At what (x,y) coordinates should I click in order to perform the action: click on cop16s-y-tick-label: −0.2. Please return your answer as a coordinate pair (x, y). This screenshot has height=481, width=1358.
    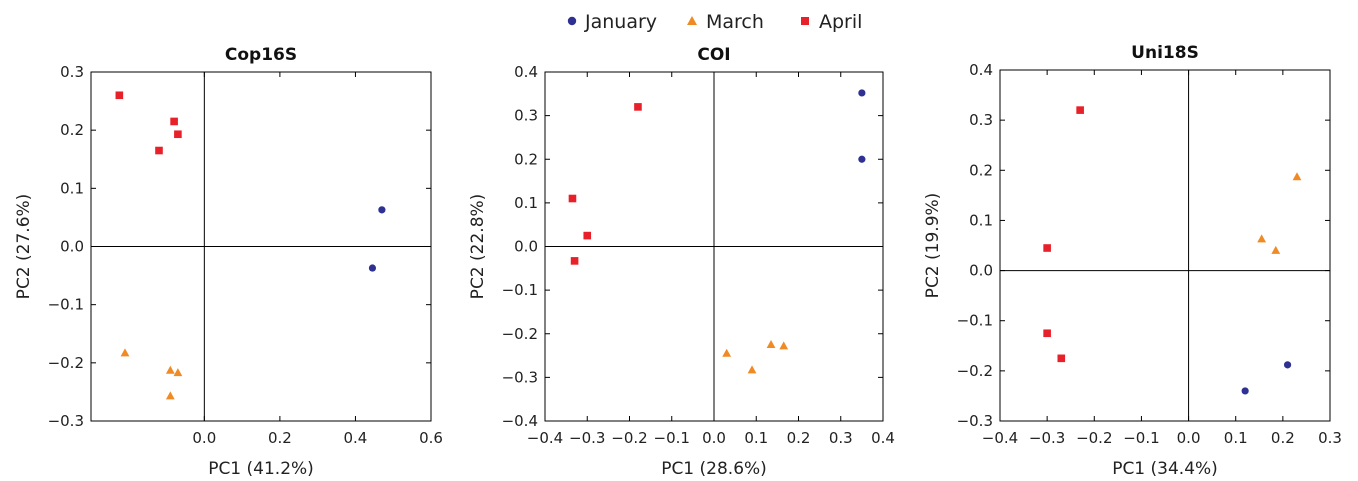
    Looking at the image, I should click on (66, 363).